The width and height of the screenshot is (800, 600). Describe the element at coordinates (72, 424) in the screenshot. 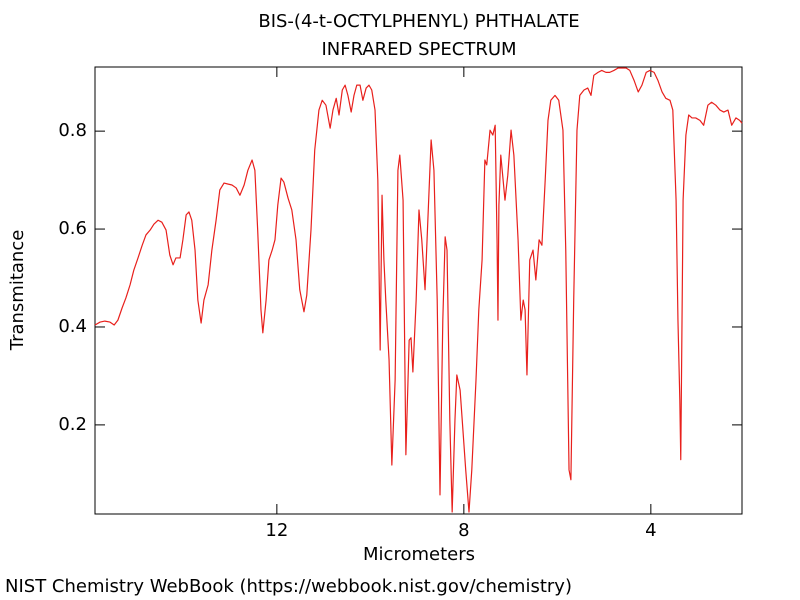

I see `y-tick-label: 0.2` at that location.